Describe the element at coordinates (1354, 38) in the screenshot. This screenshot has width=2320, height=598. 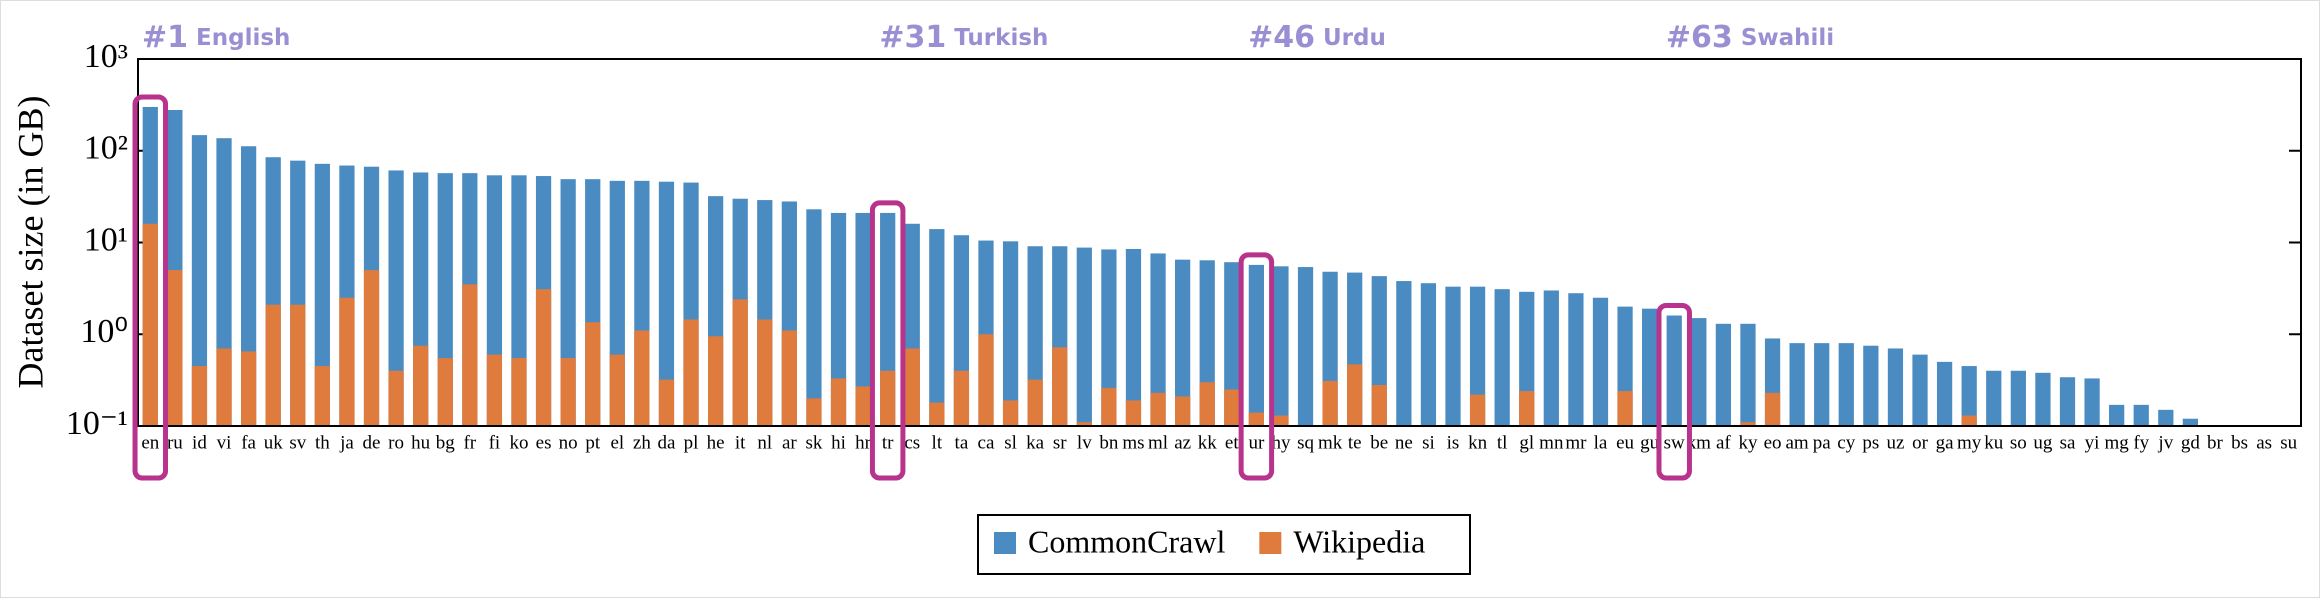
I see `annotation-name: Urdu` at that location.